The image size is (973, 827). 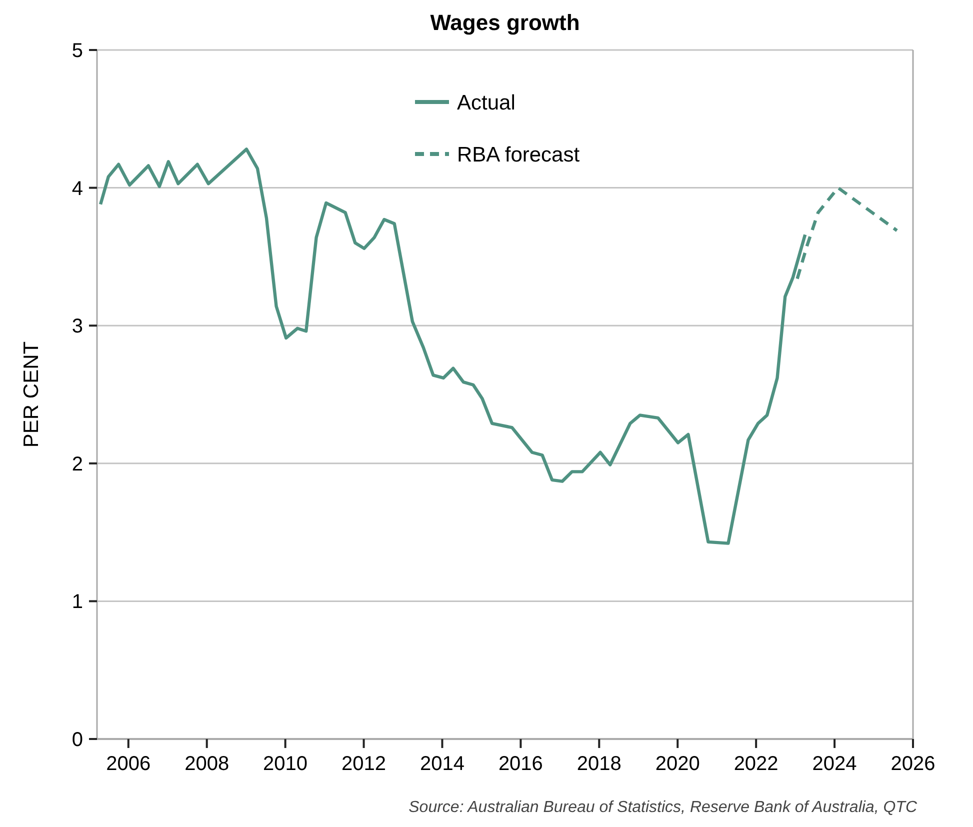 What do you see at coordinates (364, 764) in the screenshot?
I see `x-tick-label: 2012` at bounding box center [364, 764].